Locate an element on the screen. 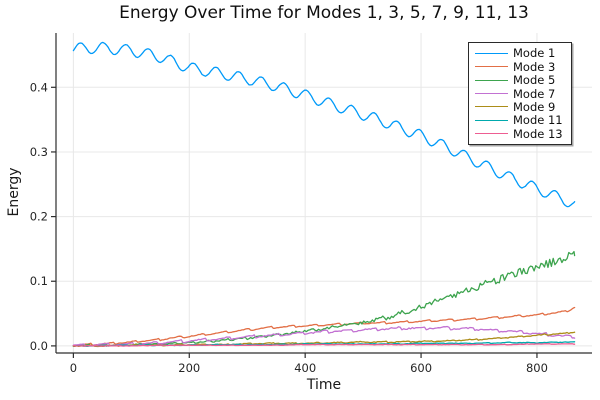 The image size is (600, 400). legend-label: Mode 11 is located at coordinates (538, 120).